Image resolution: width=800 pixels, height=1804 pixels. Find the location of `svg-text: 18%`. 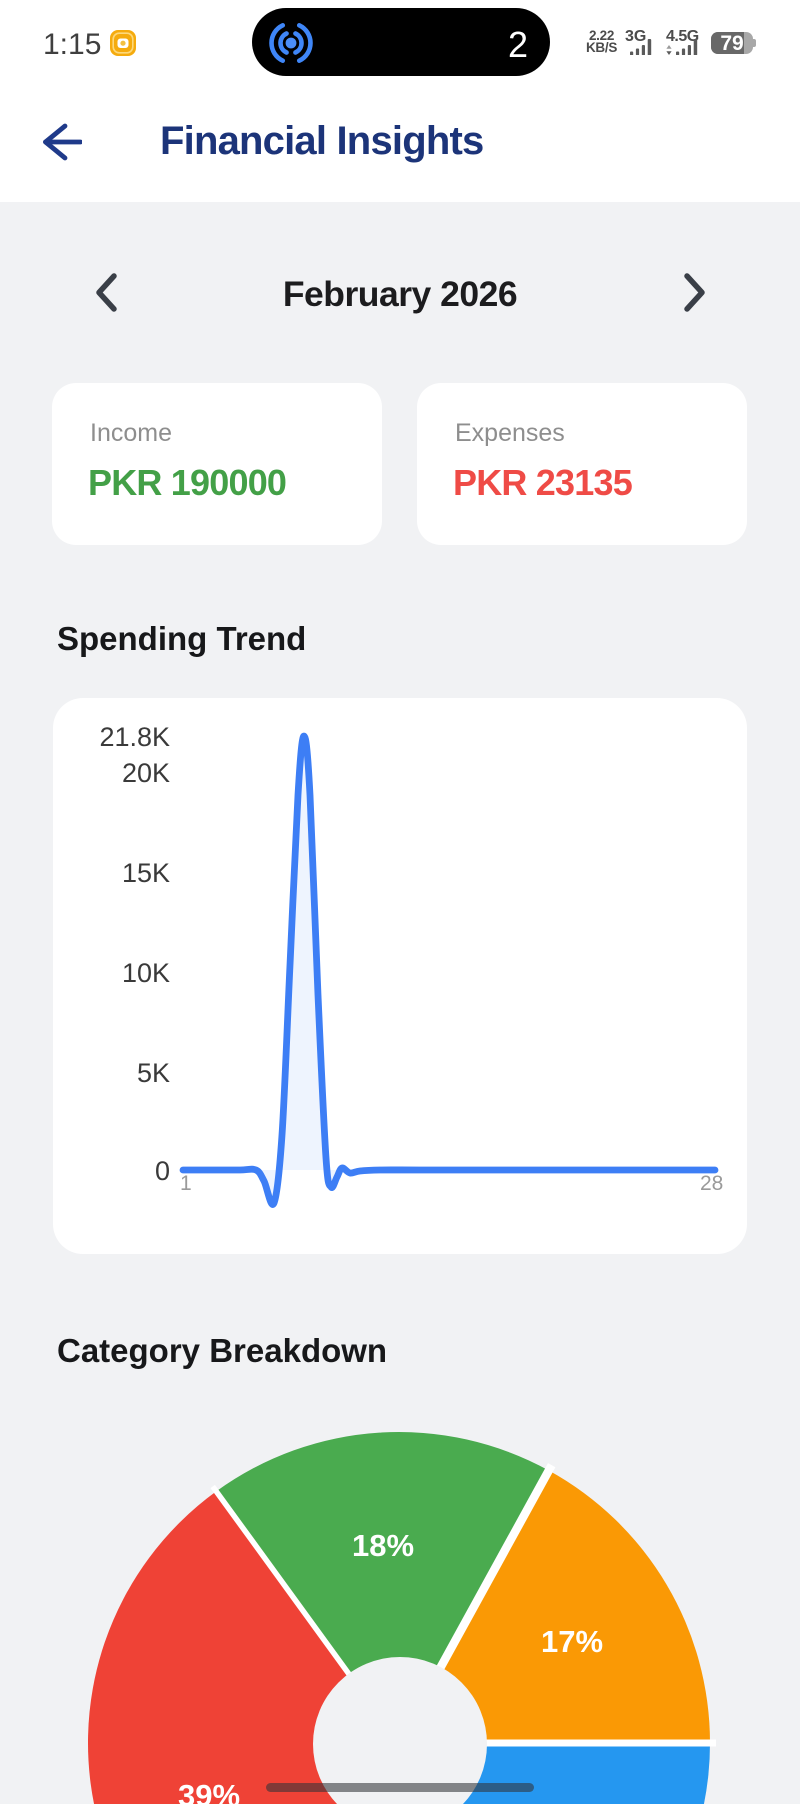

svg-text: 18% is located at coordinates (383, 1545).